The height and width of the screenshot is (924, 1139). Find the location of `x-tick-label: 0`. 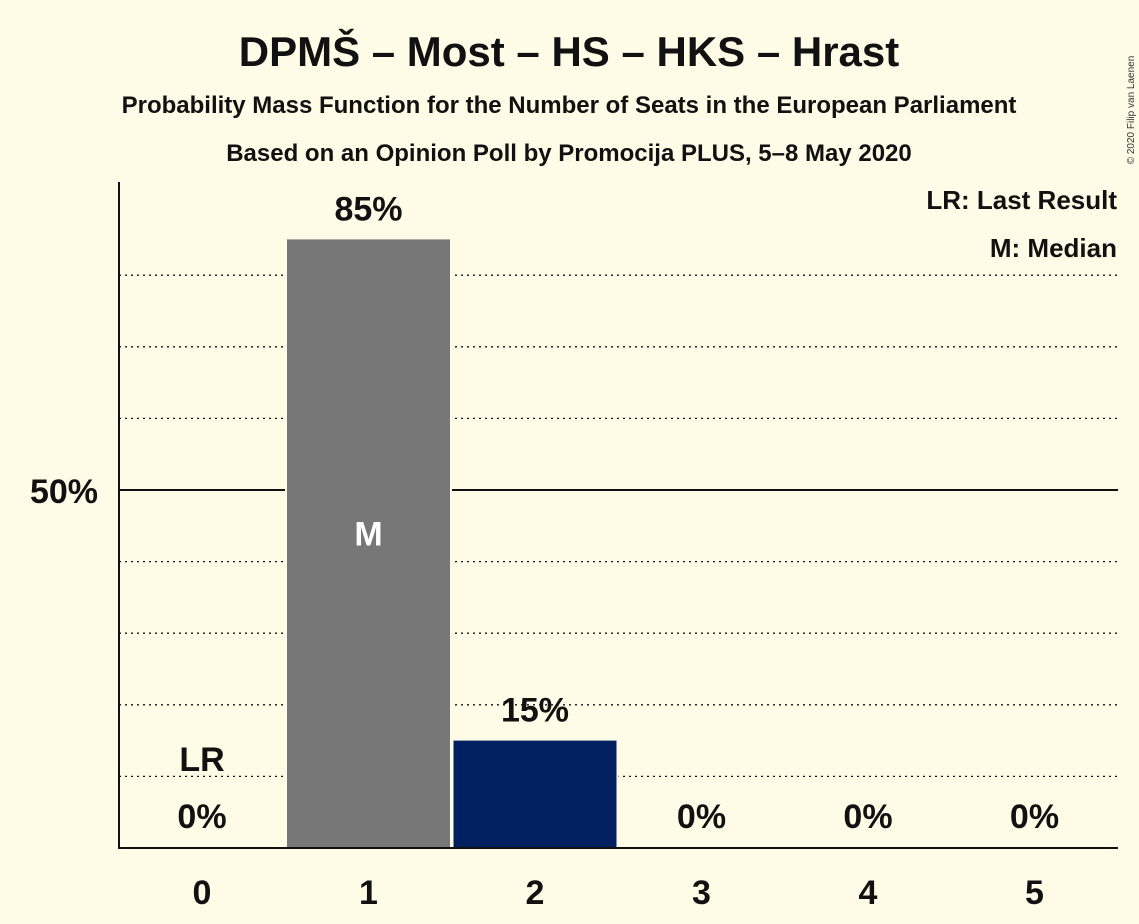

x-tick-label: 0 is located at coordinates (202, 893).